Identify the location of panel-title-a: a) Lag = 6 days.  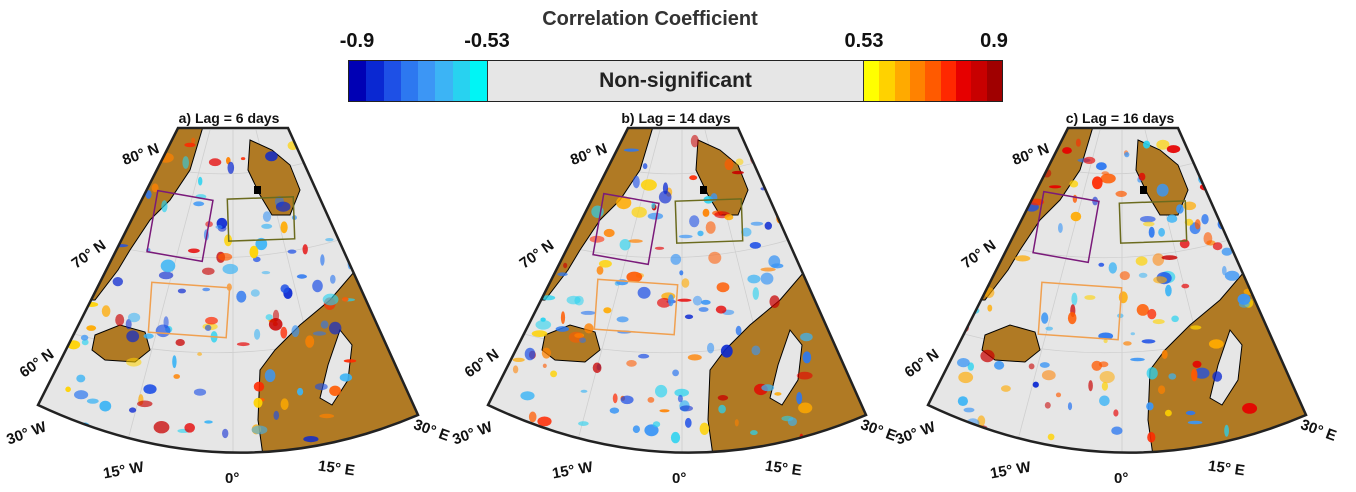
(229, 118).